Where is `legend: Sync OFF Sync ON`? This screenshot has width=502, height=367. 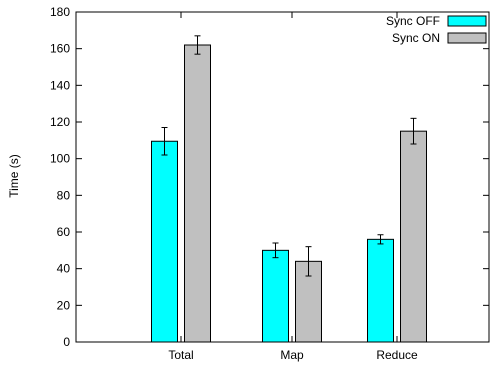 legend: Sync OFF Sync ON is located at coordinates (436, 29).